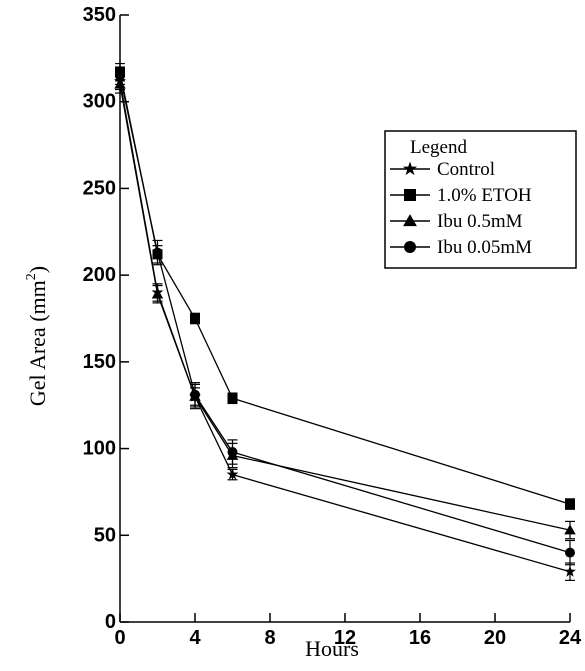 The height and width of the screenshot is (671, 585). I want to click on x-tick-label: 16, so click(420, 638).